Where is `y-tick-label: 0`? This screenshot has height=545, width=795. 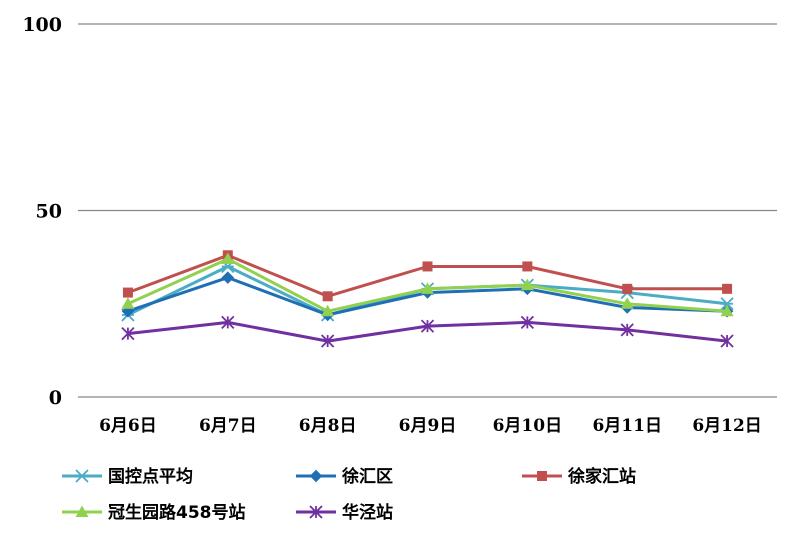 y-tick-label: 0 is located at coordinates (55, 398).